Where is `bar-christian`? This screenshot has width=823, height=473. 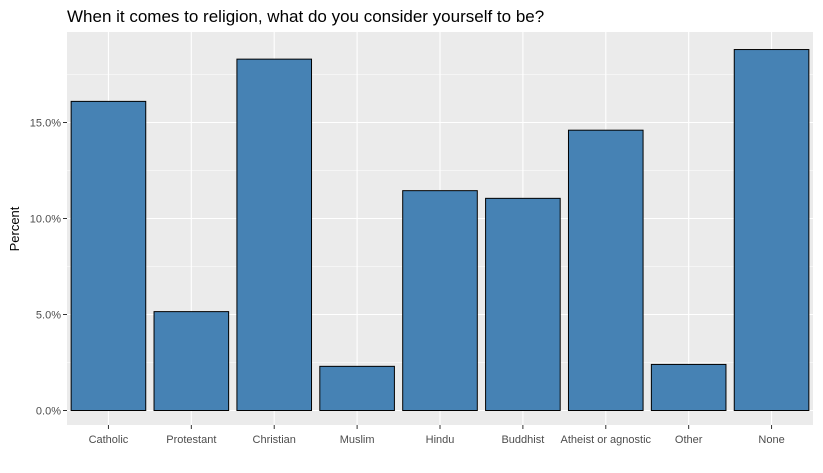
bar-christian is located at coordinates (274, 234).